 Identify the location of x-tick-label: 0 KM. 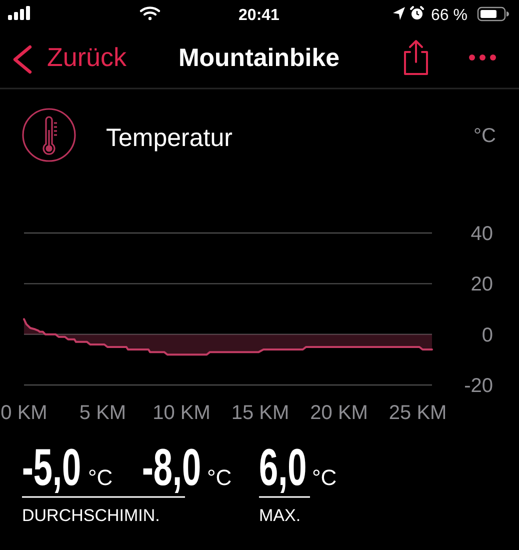
(24, 413).